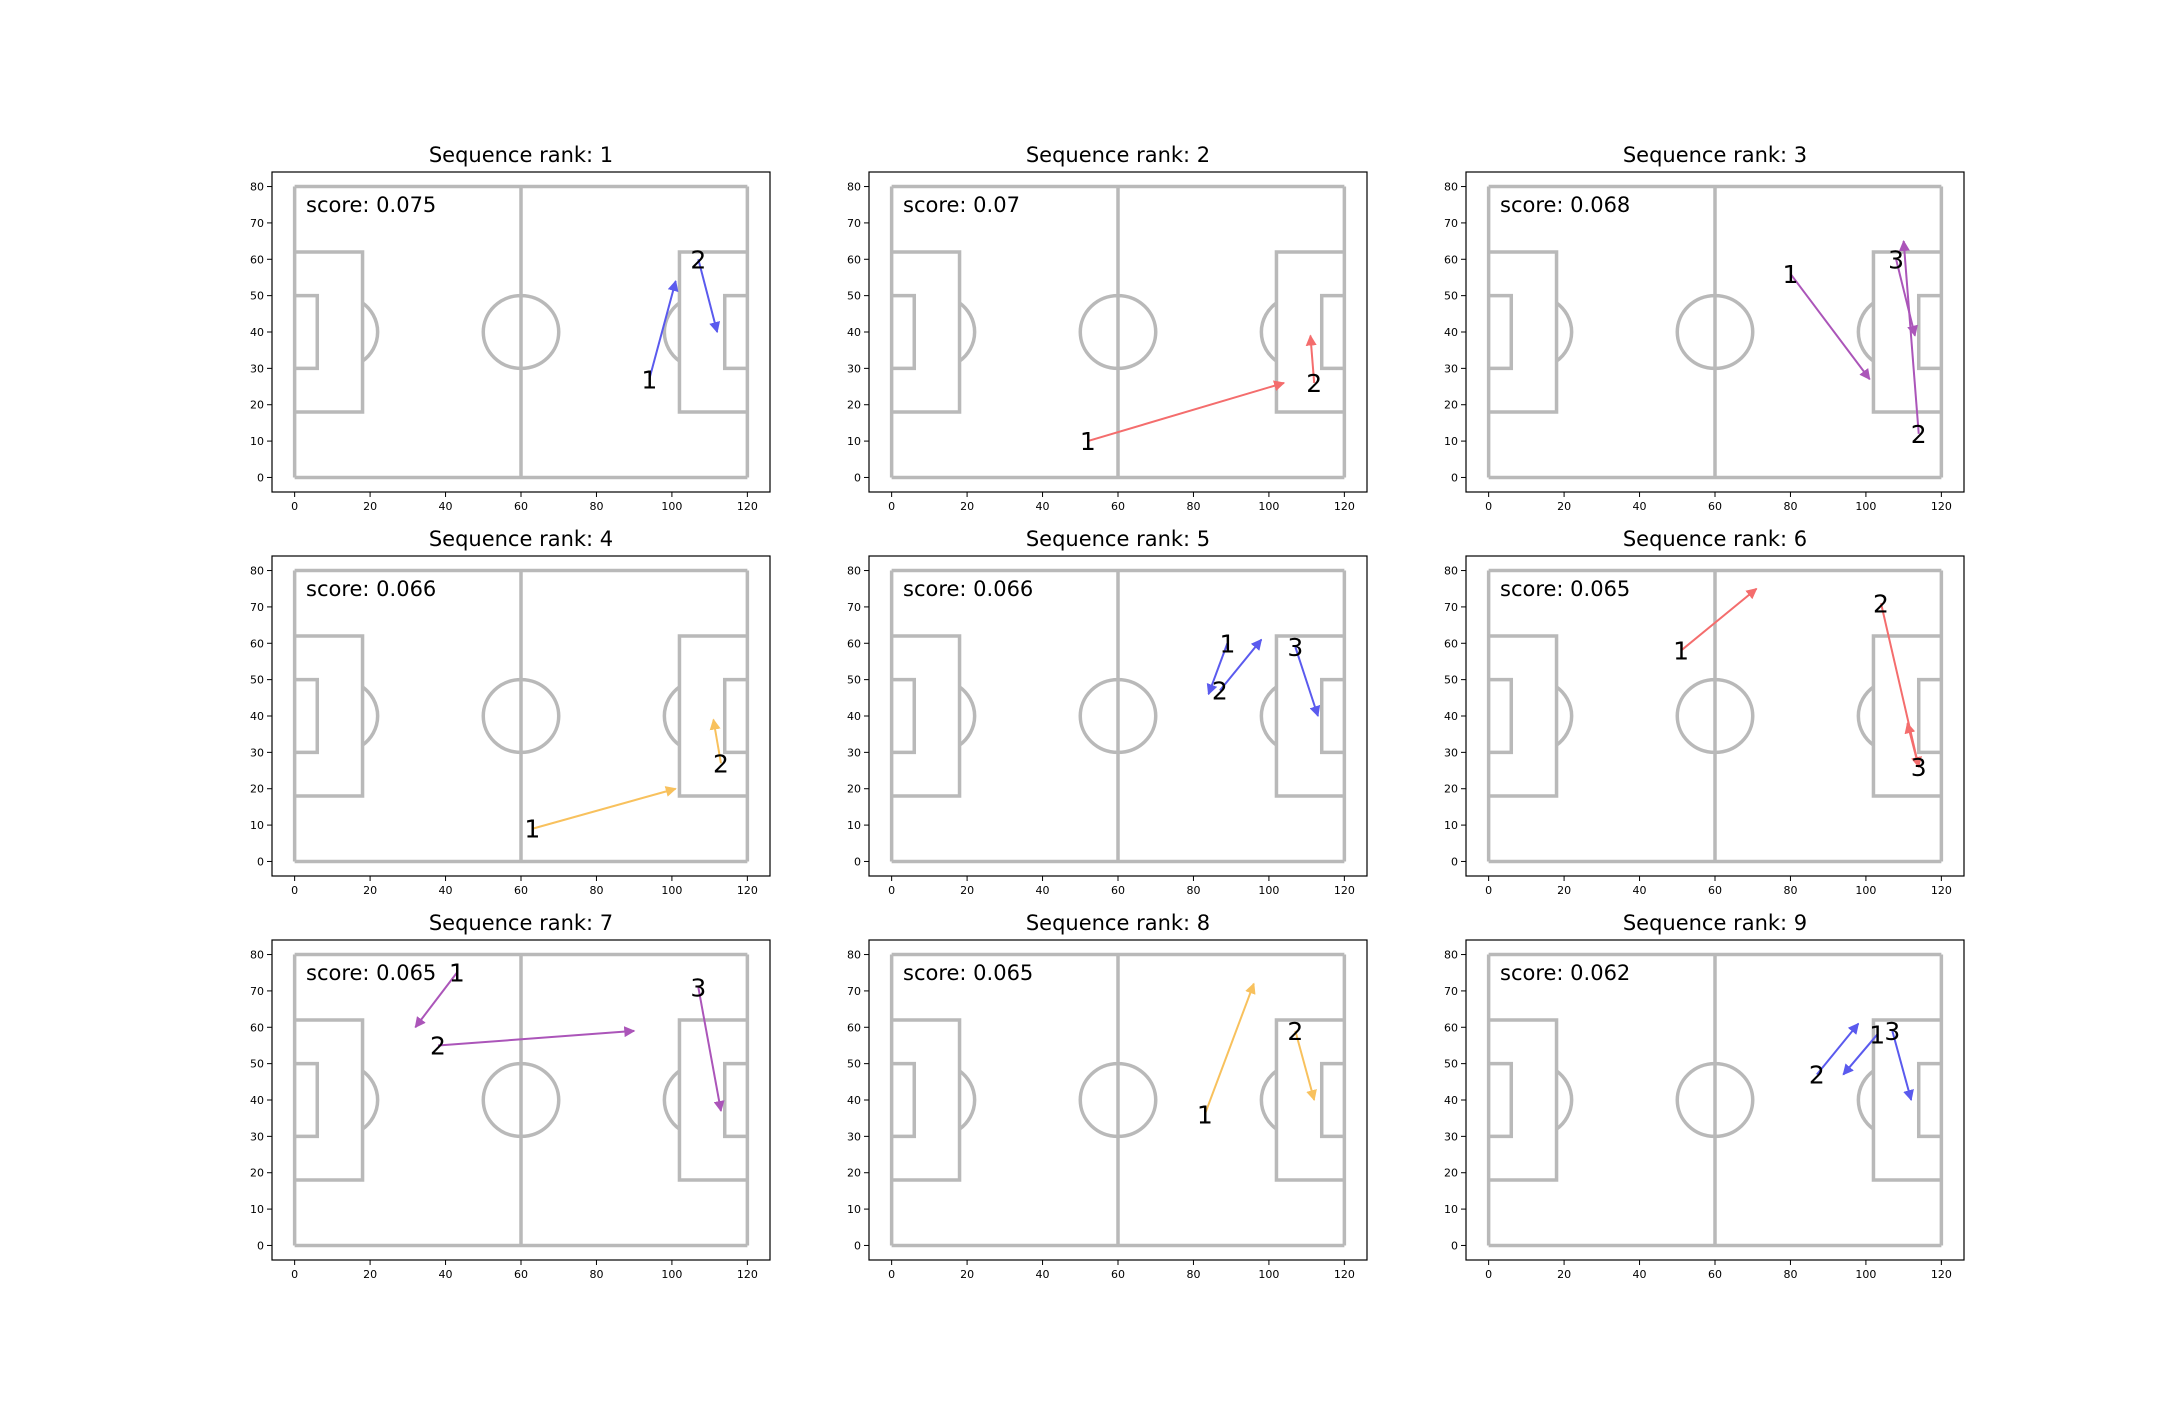 Image resolution: width=2160 pixels, height=1425 pixels. I want to click on panel-title: Sequence rank: 7, so click(521, 923).